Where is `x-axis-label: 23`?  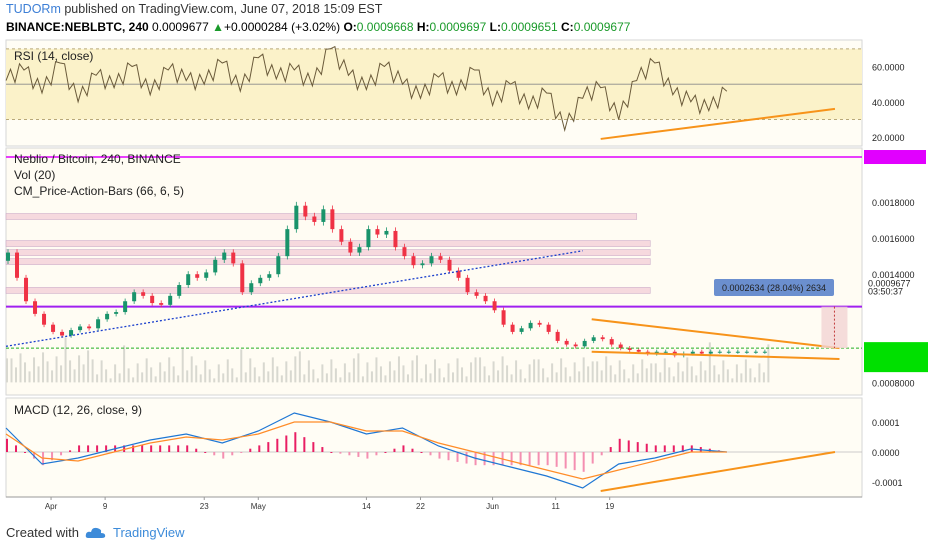 x-axis-label: 23 is located at coordinates (204, 506).